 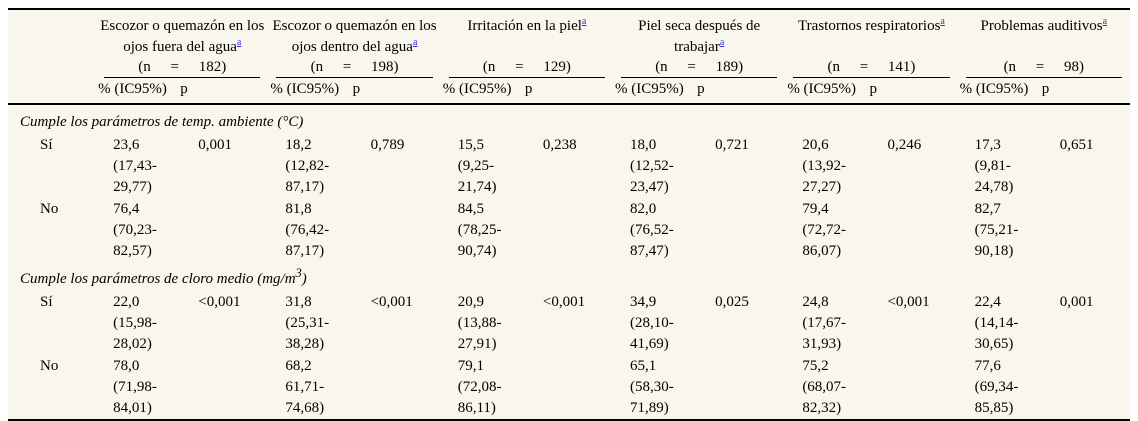 I want to click on ci-line-1: (17,43-, so click(x=135, y=166).